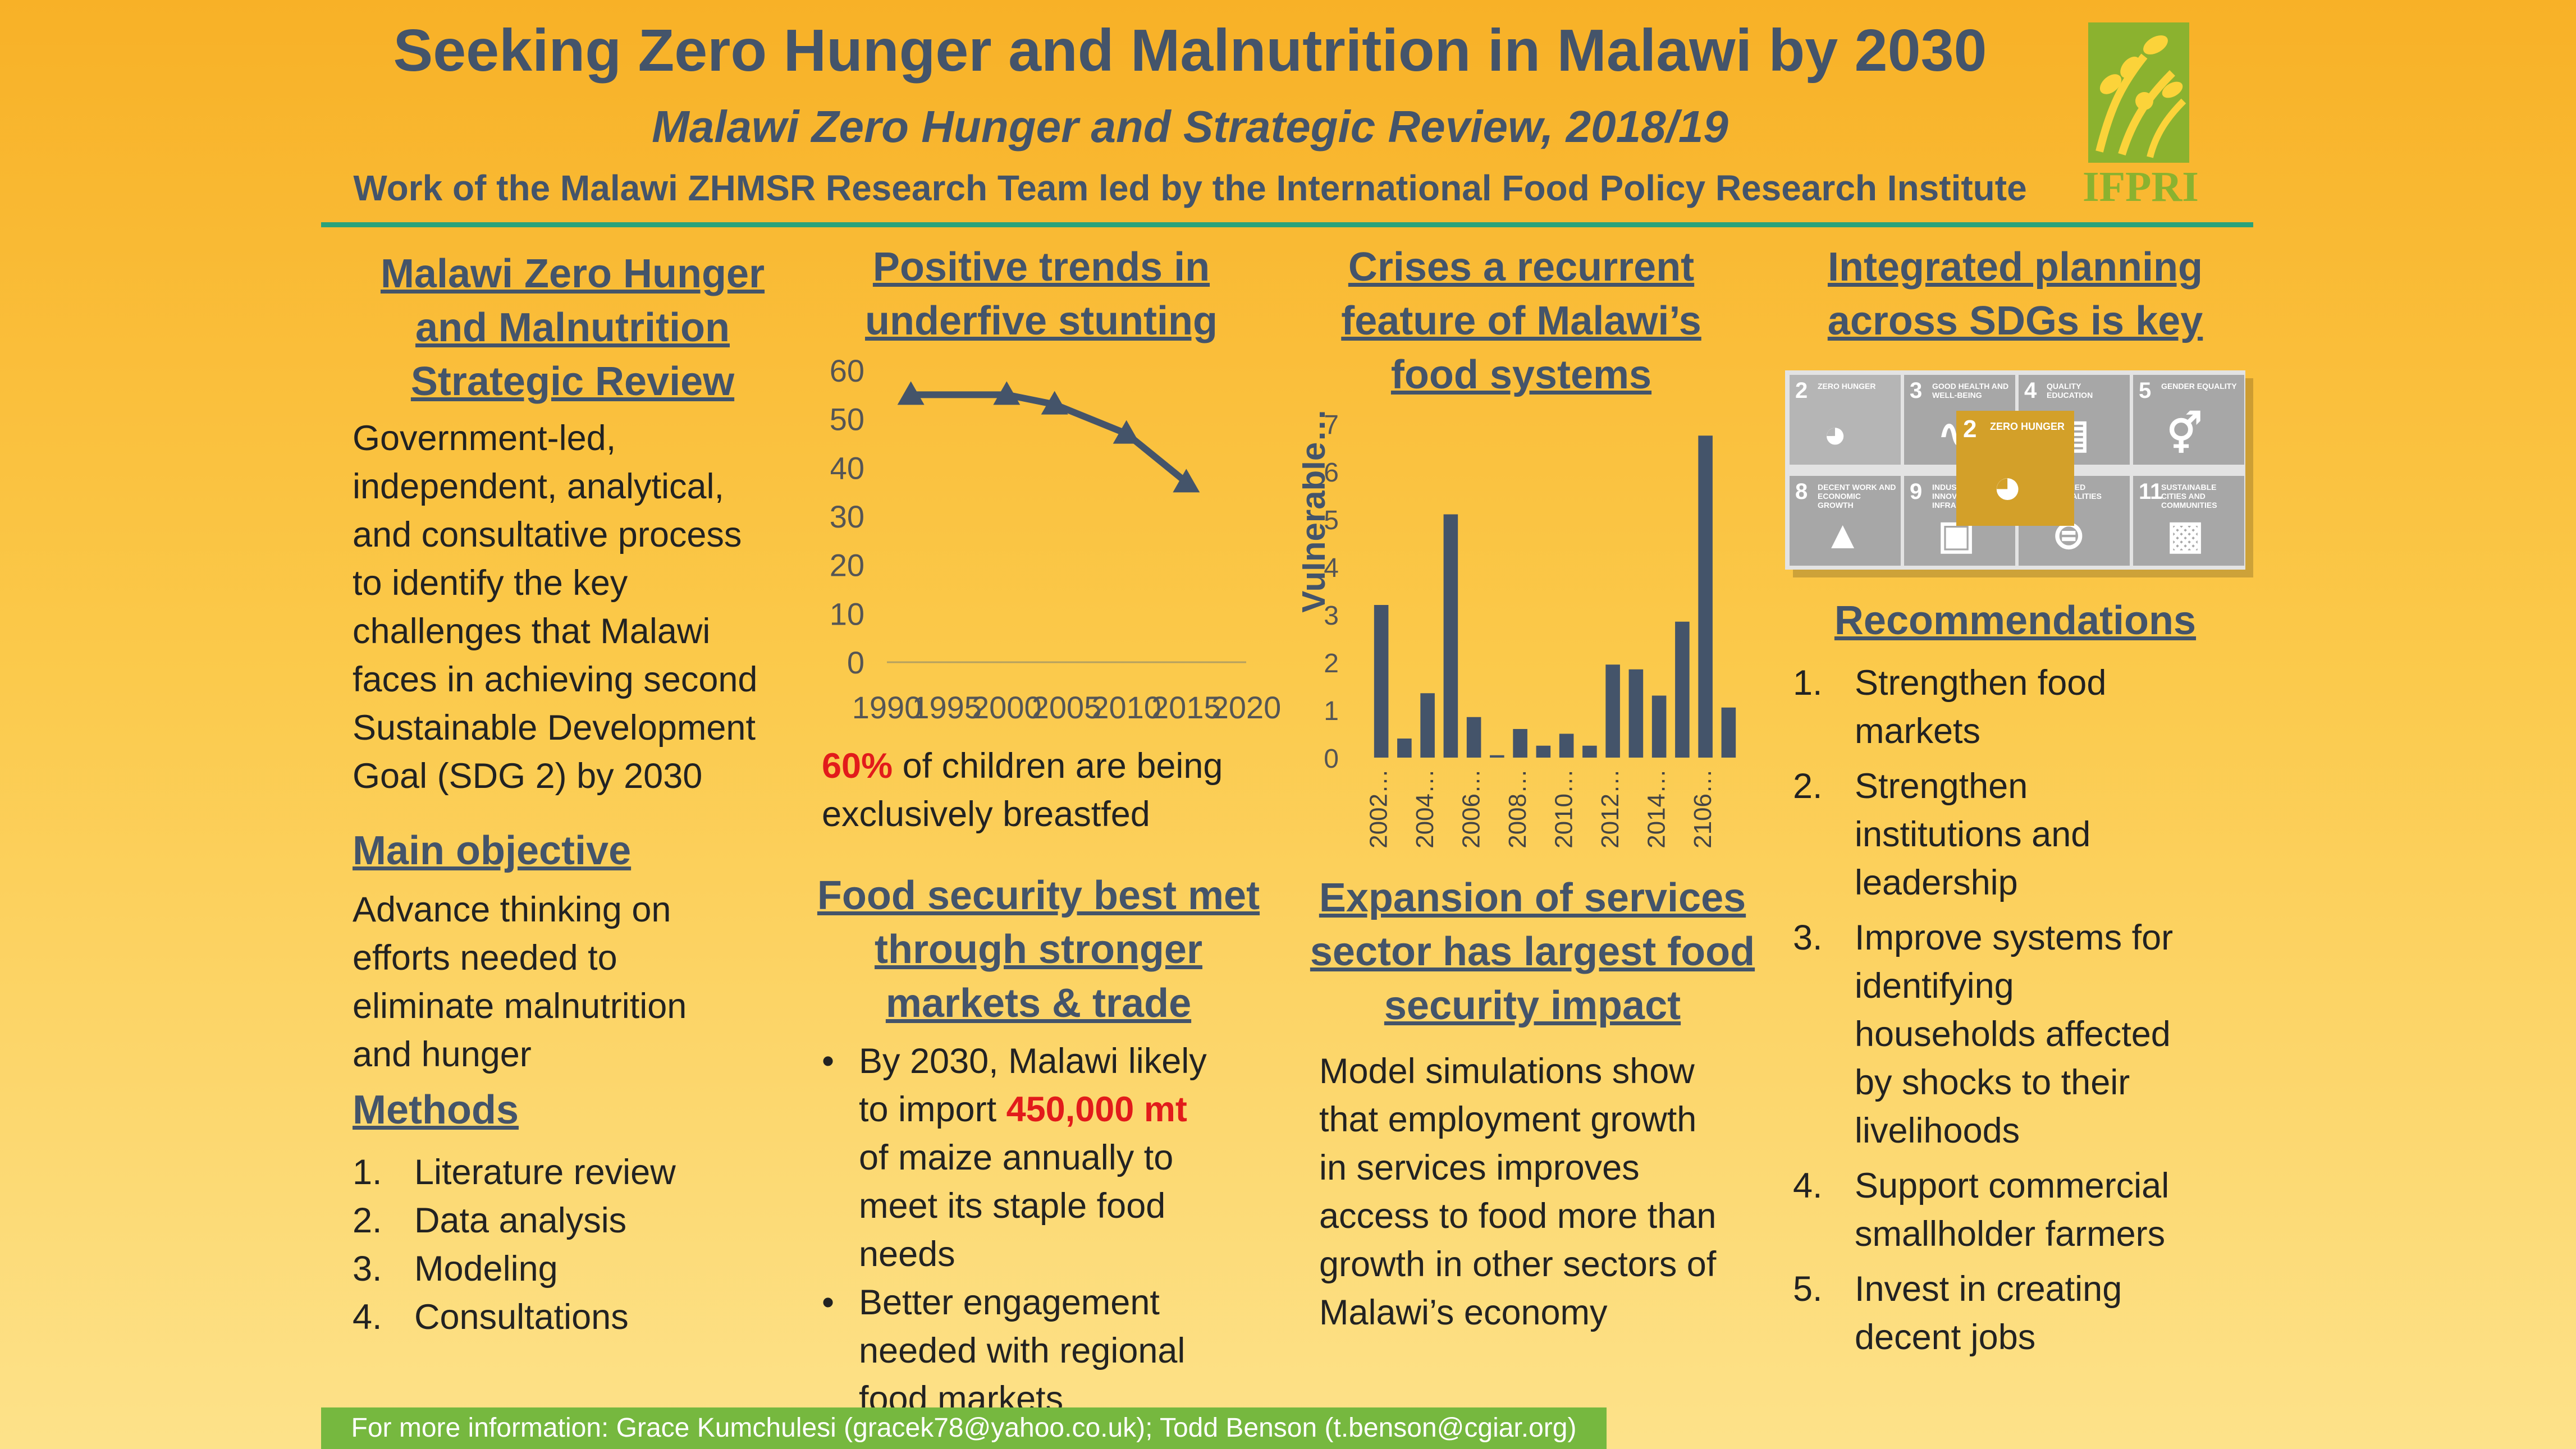  Describe the element at coordinates (436, 1110) in the screenshot. I see `methods-heading: Methods` at that location.